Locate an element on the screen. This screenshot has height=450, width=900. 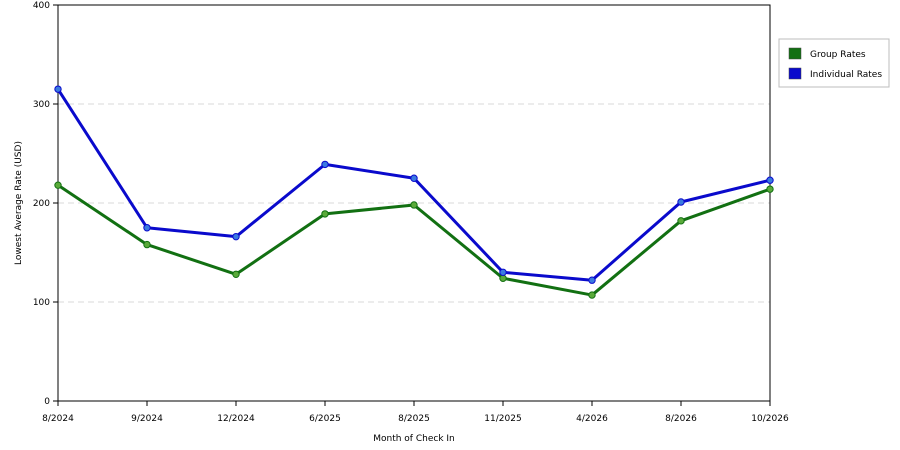
y-tick-label: 100 is located at coordinates (41, 303).